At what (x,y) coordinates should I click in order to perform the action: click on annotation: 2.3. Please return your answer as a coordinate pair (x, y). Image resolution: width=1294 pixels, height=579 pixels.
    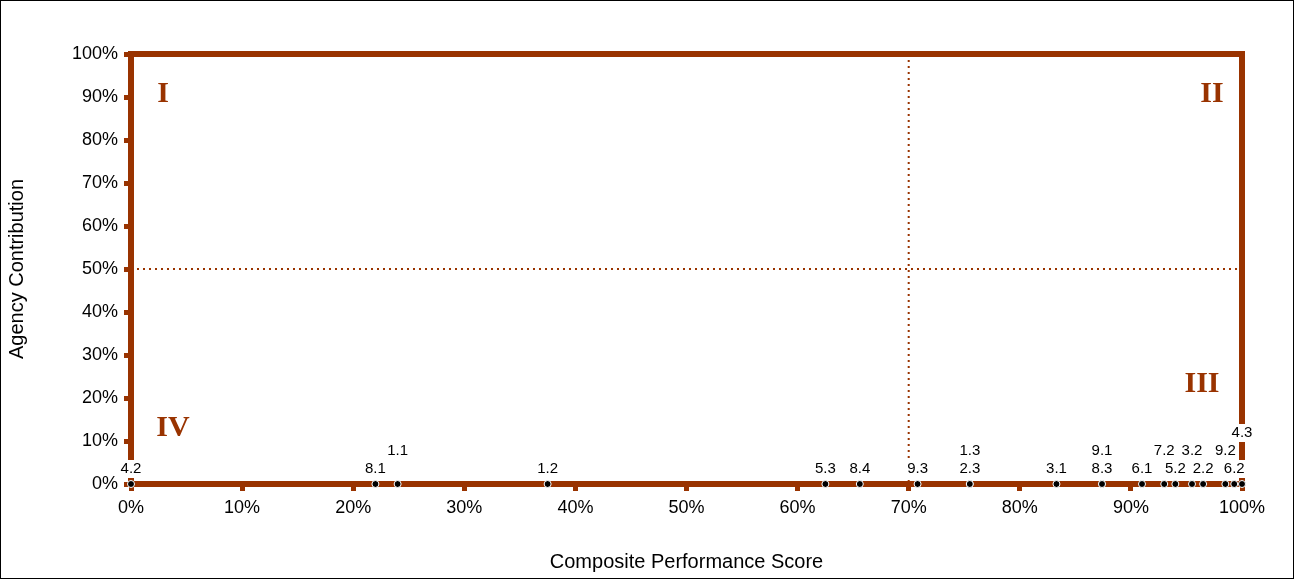
    Looking at the image, I should click on (970, 468).